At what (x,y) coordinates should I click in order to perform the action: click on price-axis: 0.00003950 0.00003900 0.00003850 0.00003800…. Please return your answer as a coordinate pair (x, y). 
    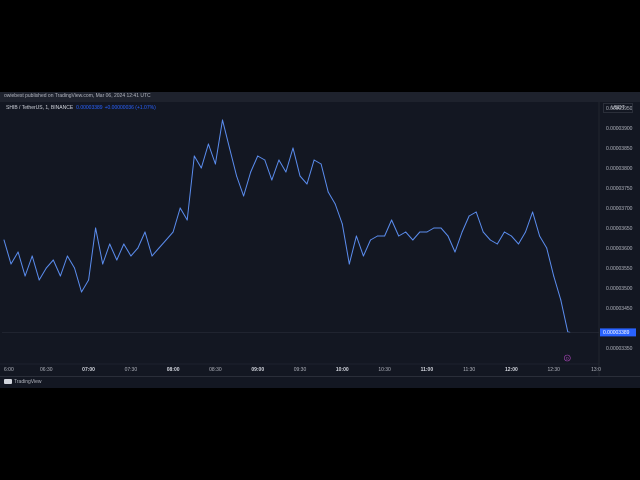
    Looking at the image, I should click on (618, 229).